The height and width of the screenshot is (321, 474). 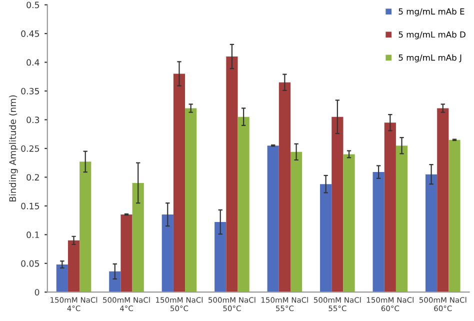 What do you see at coordinates (33, 62) in the screenshot?
I see `y-tick-label: 0.4` at bounding box center [33, 62].